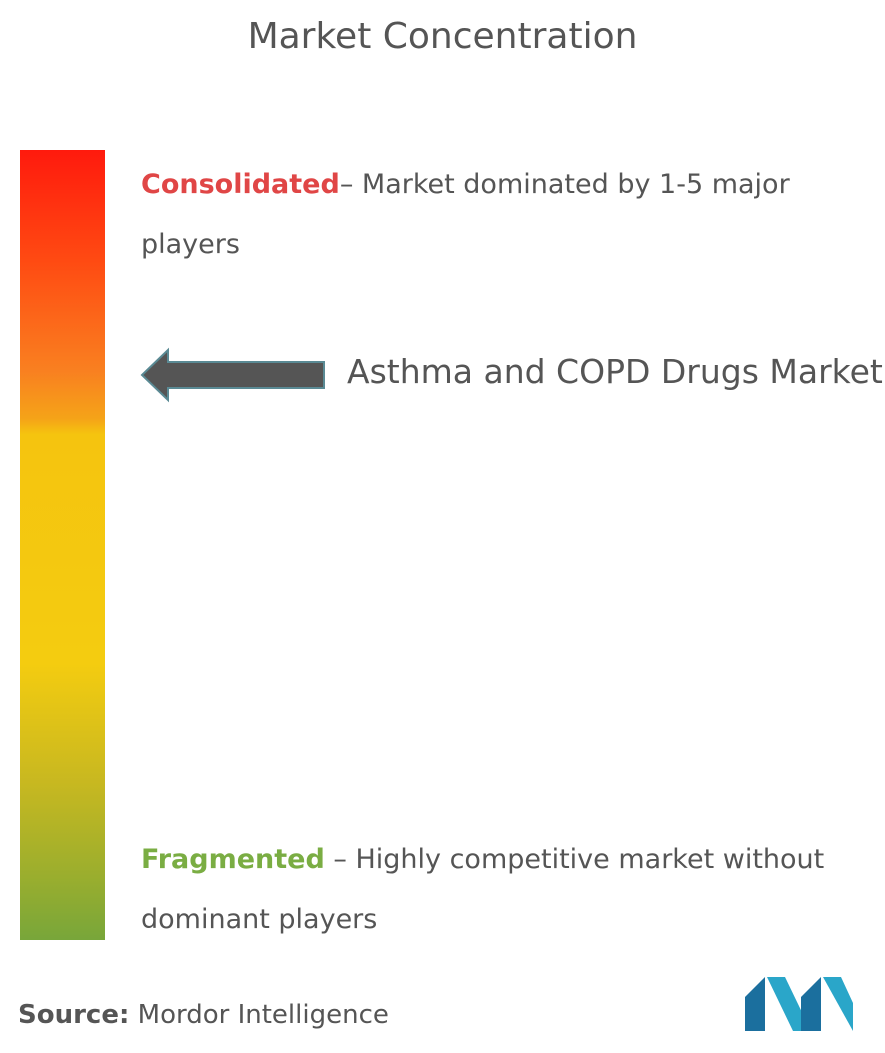  Describe the element at coordinates (74, 1015) in the screenshot. I see `source-label: Source:` at that location.